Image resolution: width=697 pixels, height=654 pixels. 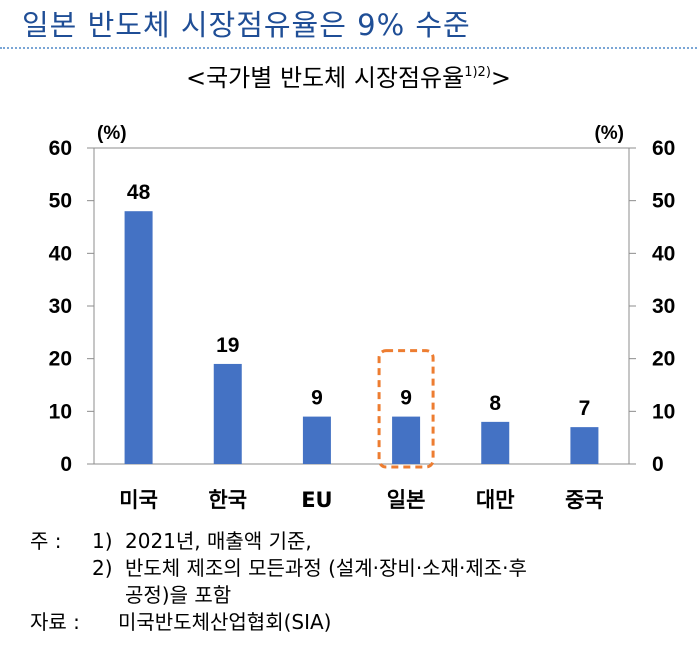 I want to click on note-label: 주 :, so click(x=46, y=541).